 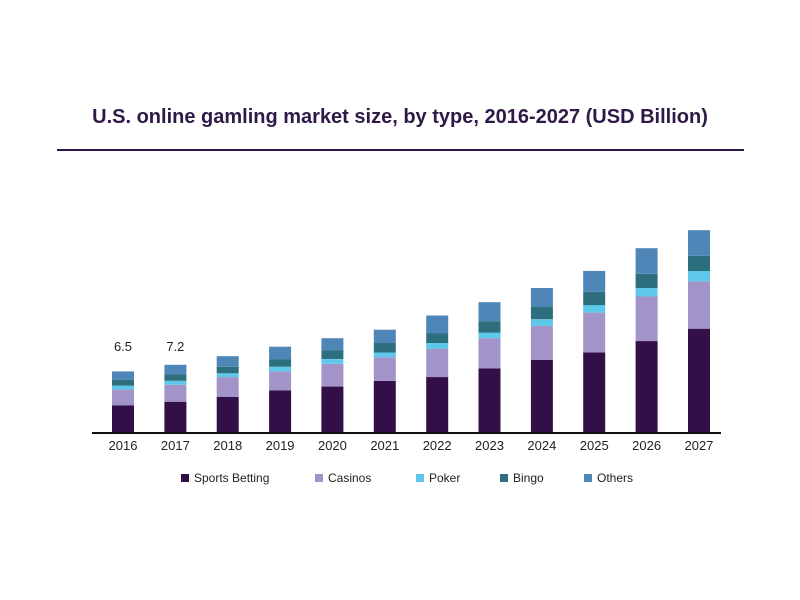 What do you see at coordinates (280, 445) in the screenshot?
I see `x-tick-2019: 2019` at bounding box center [280, 445].